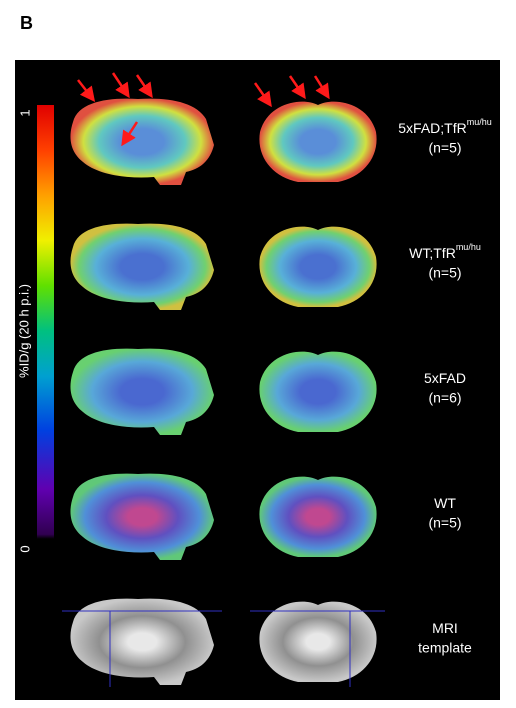  I want to click on arrows, so click(203, 109).